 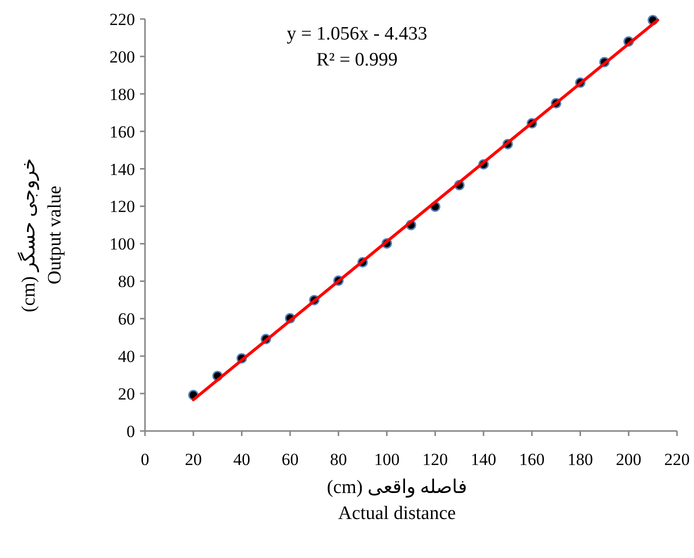 I want to click on y-tick-label: 220, so click(x=122, y=19).